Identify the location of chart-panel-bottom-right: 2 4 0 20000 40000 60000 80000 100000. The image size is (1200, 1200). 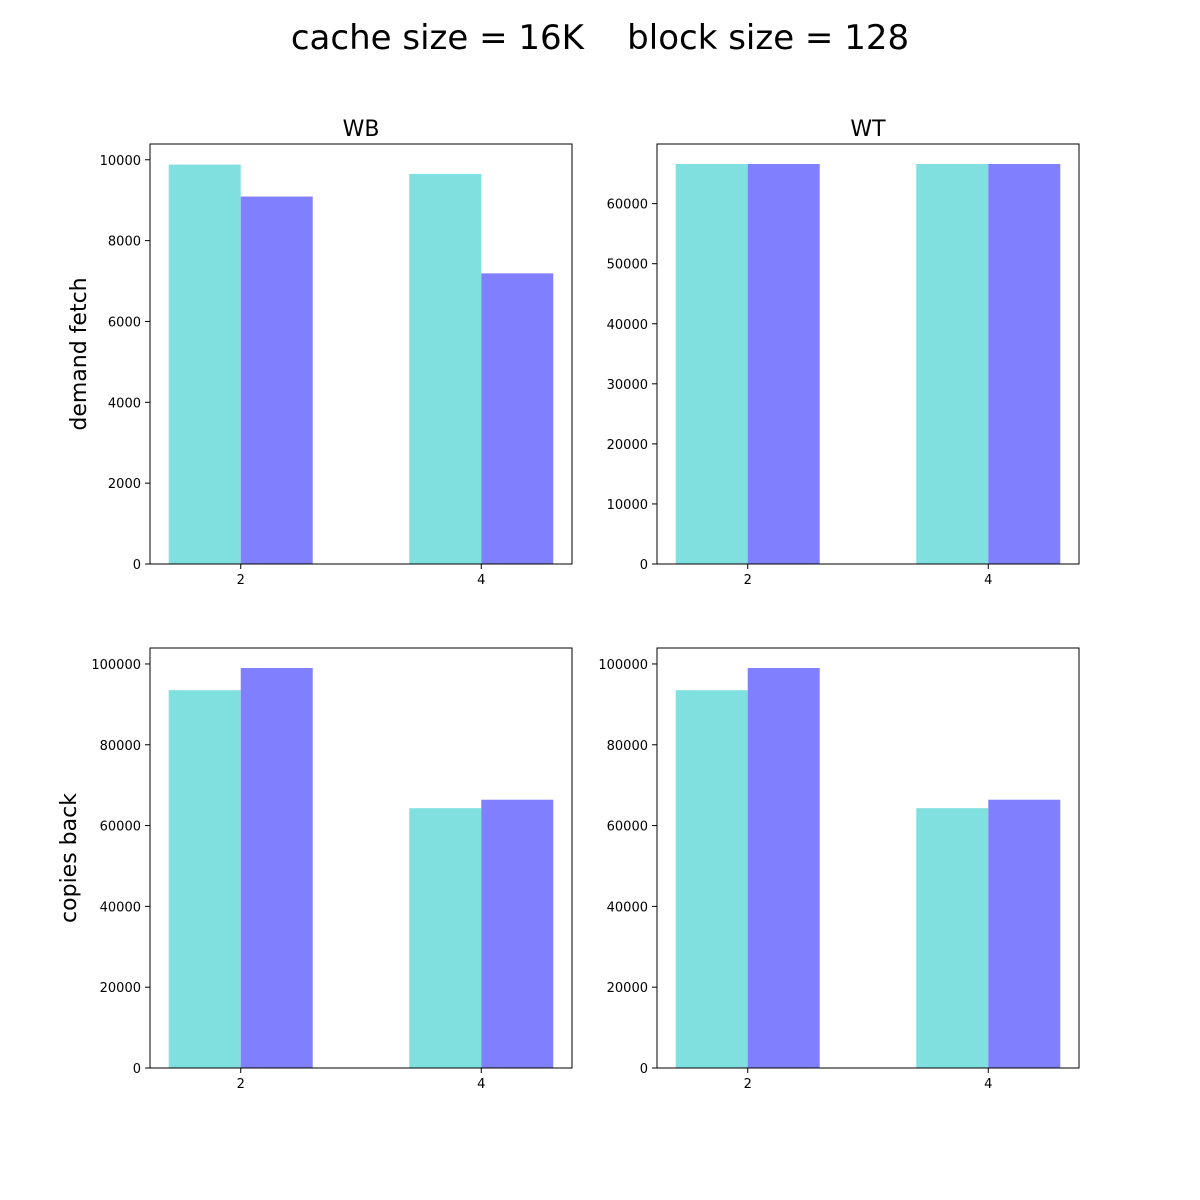
(839, 869).